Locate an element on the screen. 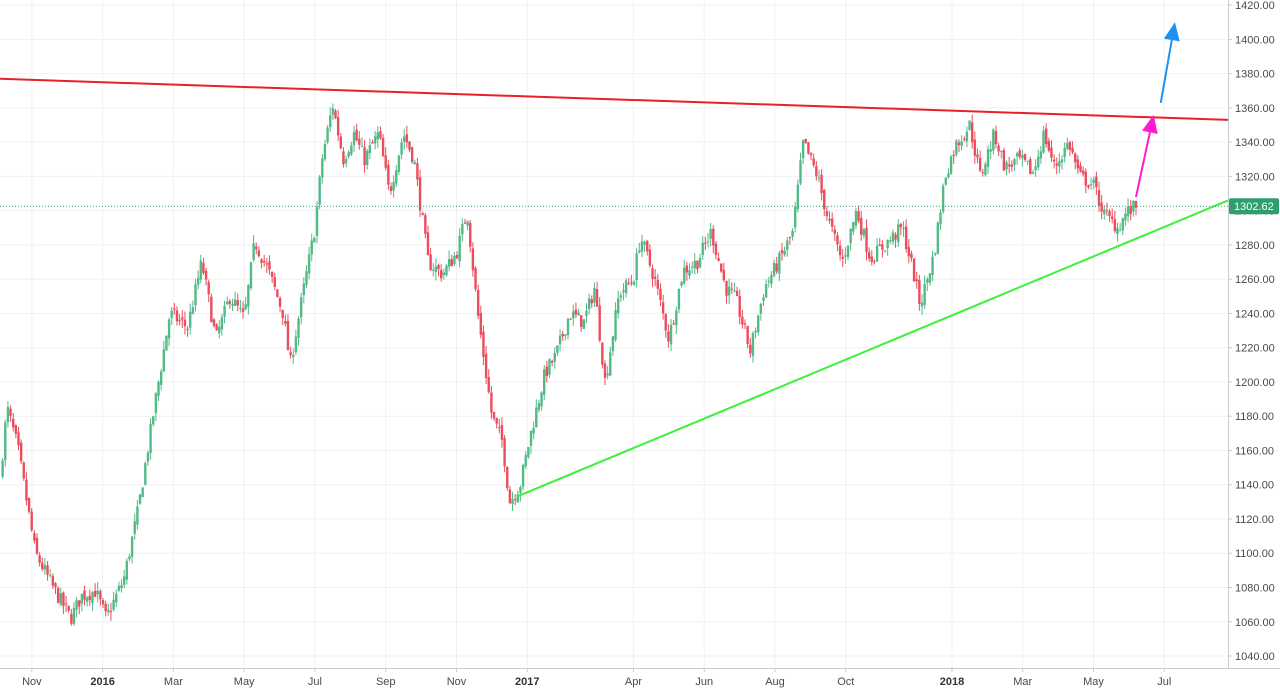 This screenshot has width=1280, height=690. x-tick-label: Nov is located at coordinates (32, 682).